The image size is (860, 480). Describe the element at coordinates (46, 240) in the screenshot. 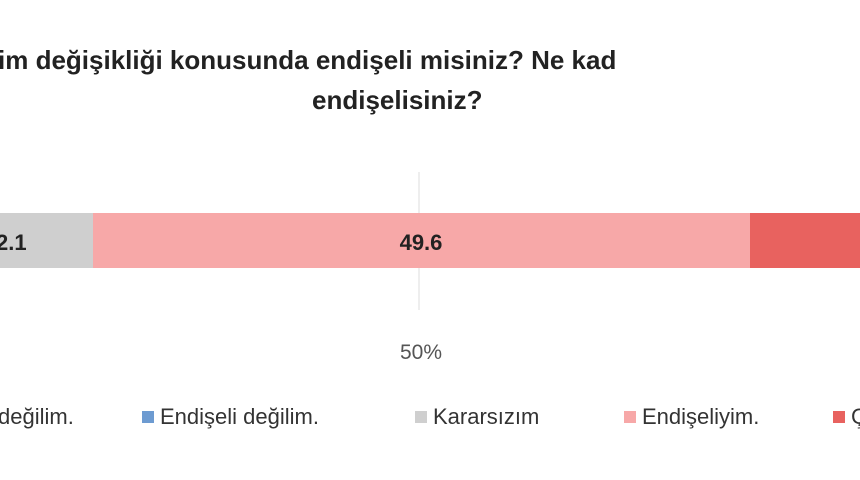

I see `bar-segment-kararsizim` at that location.